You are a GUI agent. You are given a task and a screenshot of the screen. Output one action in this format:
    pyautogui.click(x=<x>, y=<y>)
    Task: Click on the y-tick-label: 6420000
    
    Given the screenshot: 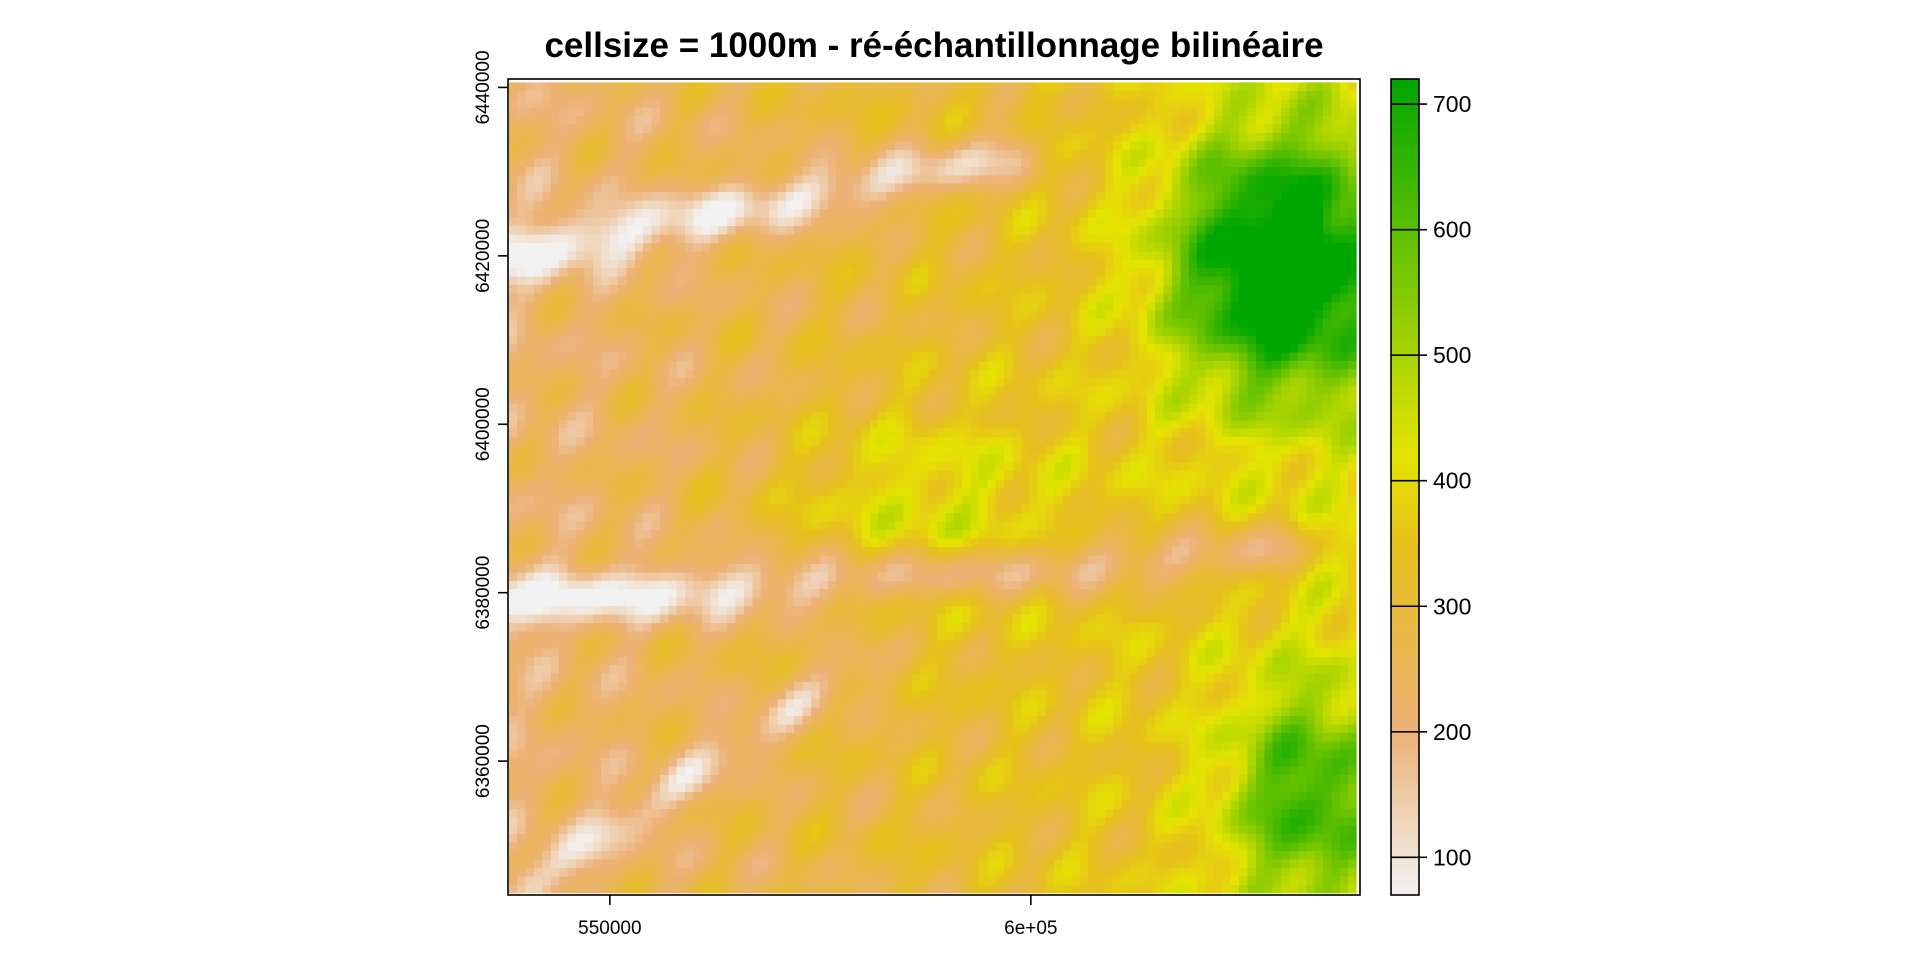 What is the action you would take?
    pyautogui.click(x=483, y=256)
    